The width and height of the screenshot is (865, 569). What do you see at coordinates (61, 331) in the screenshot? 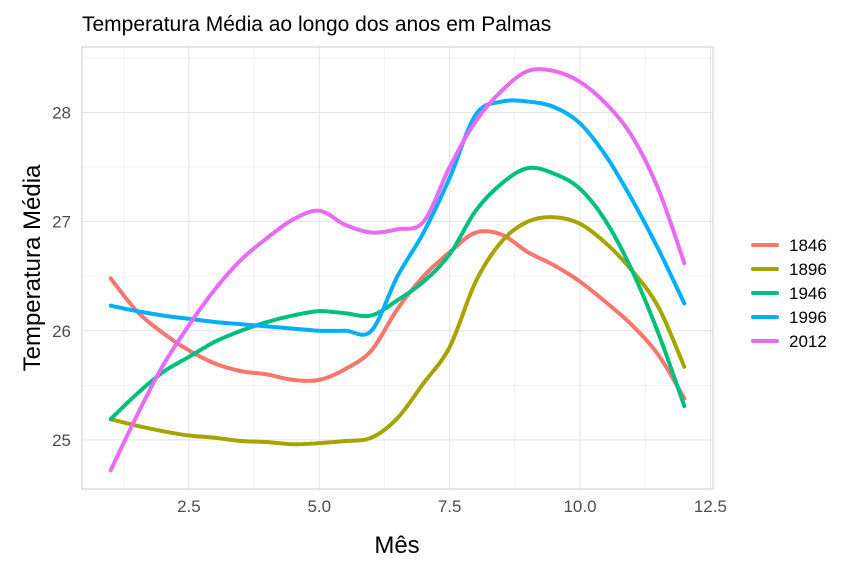
I see `y-tick-label: 26` at bounding box center [61, 331].